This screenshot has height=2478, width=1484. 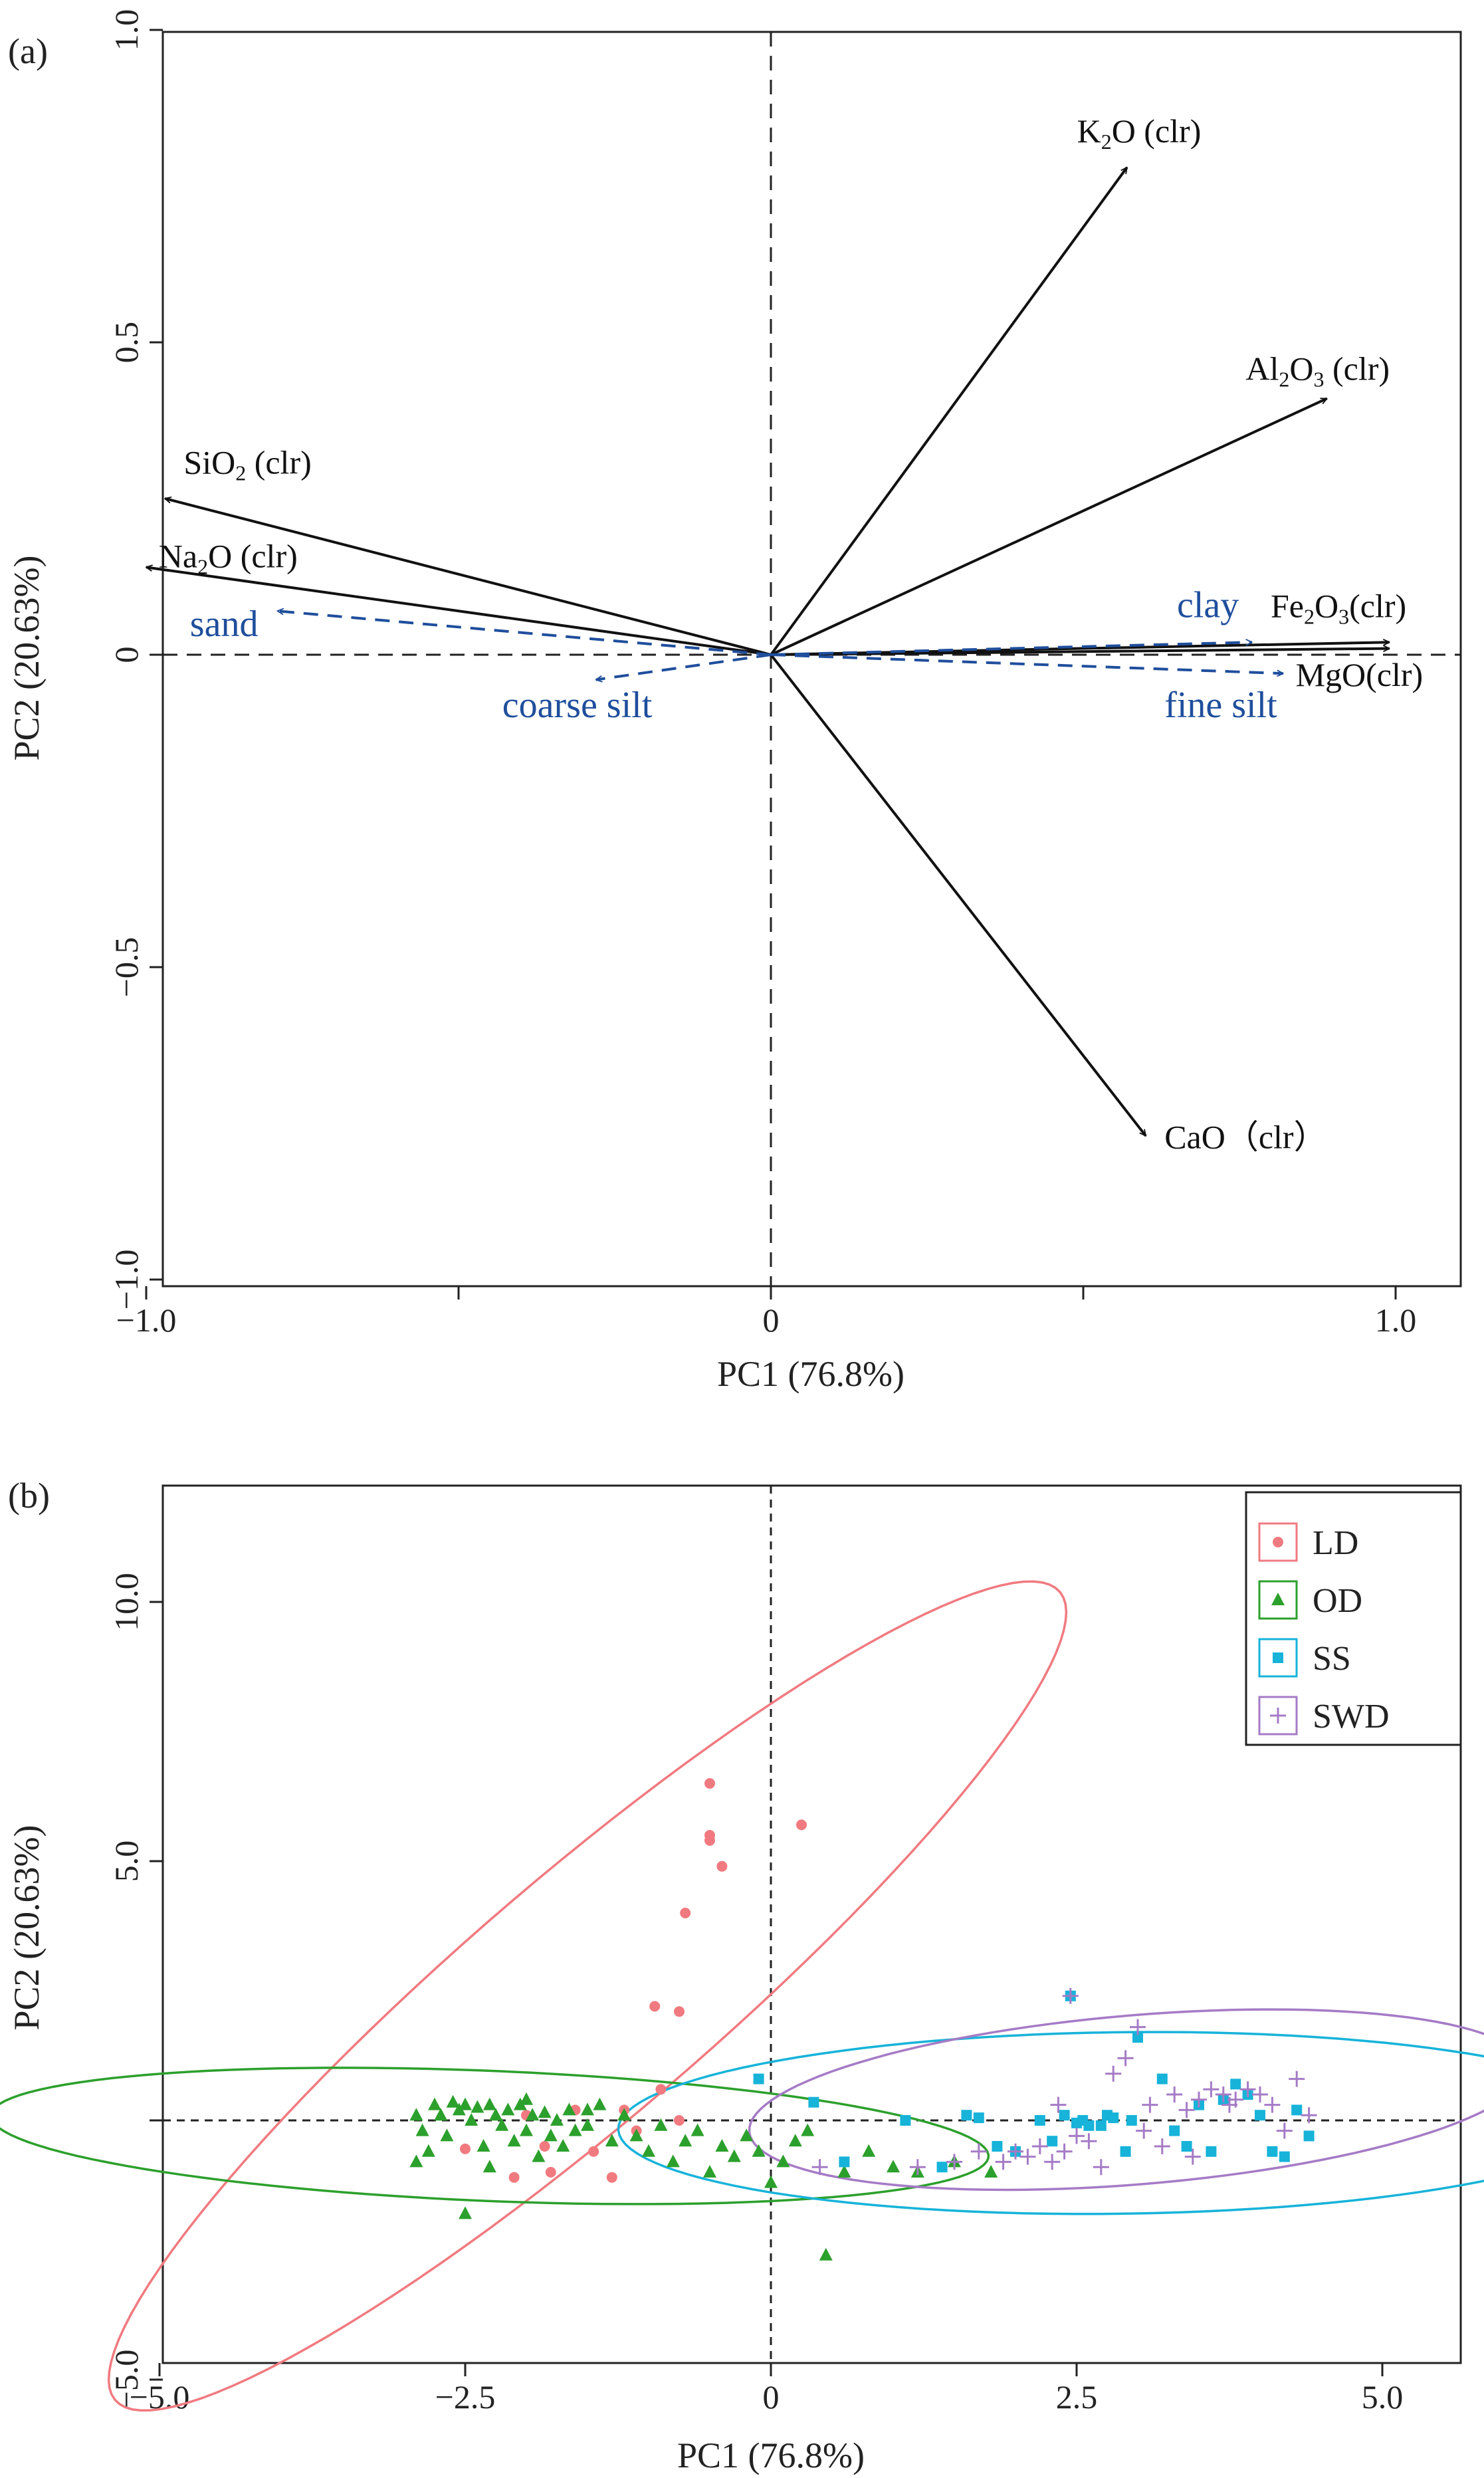 What do you see at coordinates (1208, 605) in the screenshot?
I see `vector-label-clay: clay` at bounding box center [1208, 605].